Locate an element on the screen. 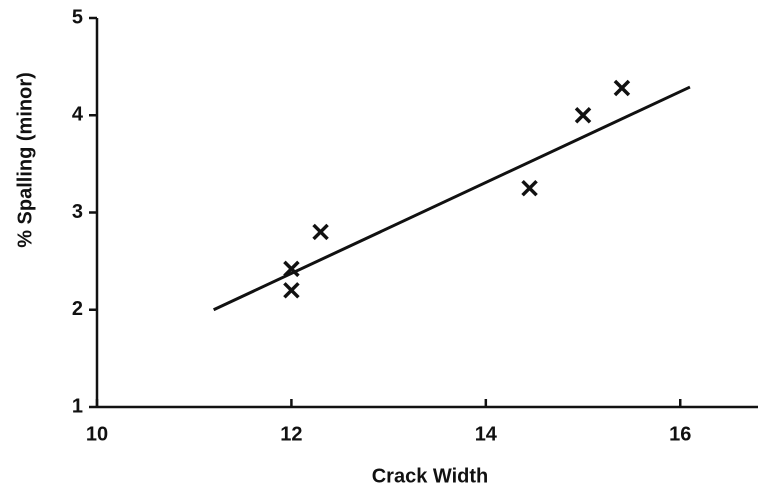 This screenshot has width=761, height=494. x-tick-label: 12 is located at coordinates (291, 434).